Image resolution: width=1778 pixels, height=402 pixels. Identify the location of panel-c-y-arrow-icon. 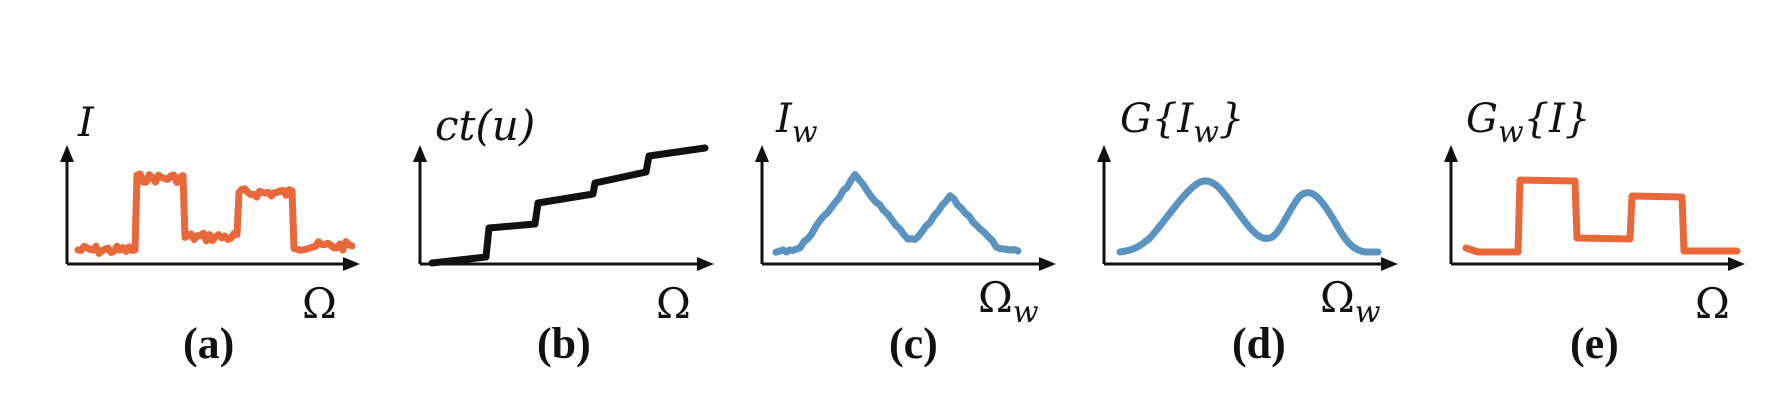
(762, 153).